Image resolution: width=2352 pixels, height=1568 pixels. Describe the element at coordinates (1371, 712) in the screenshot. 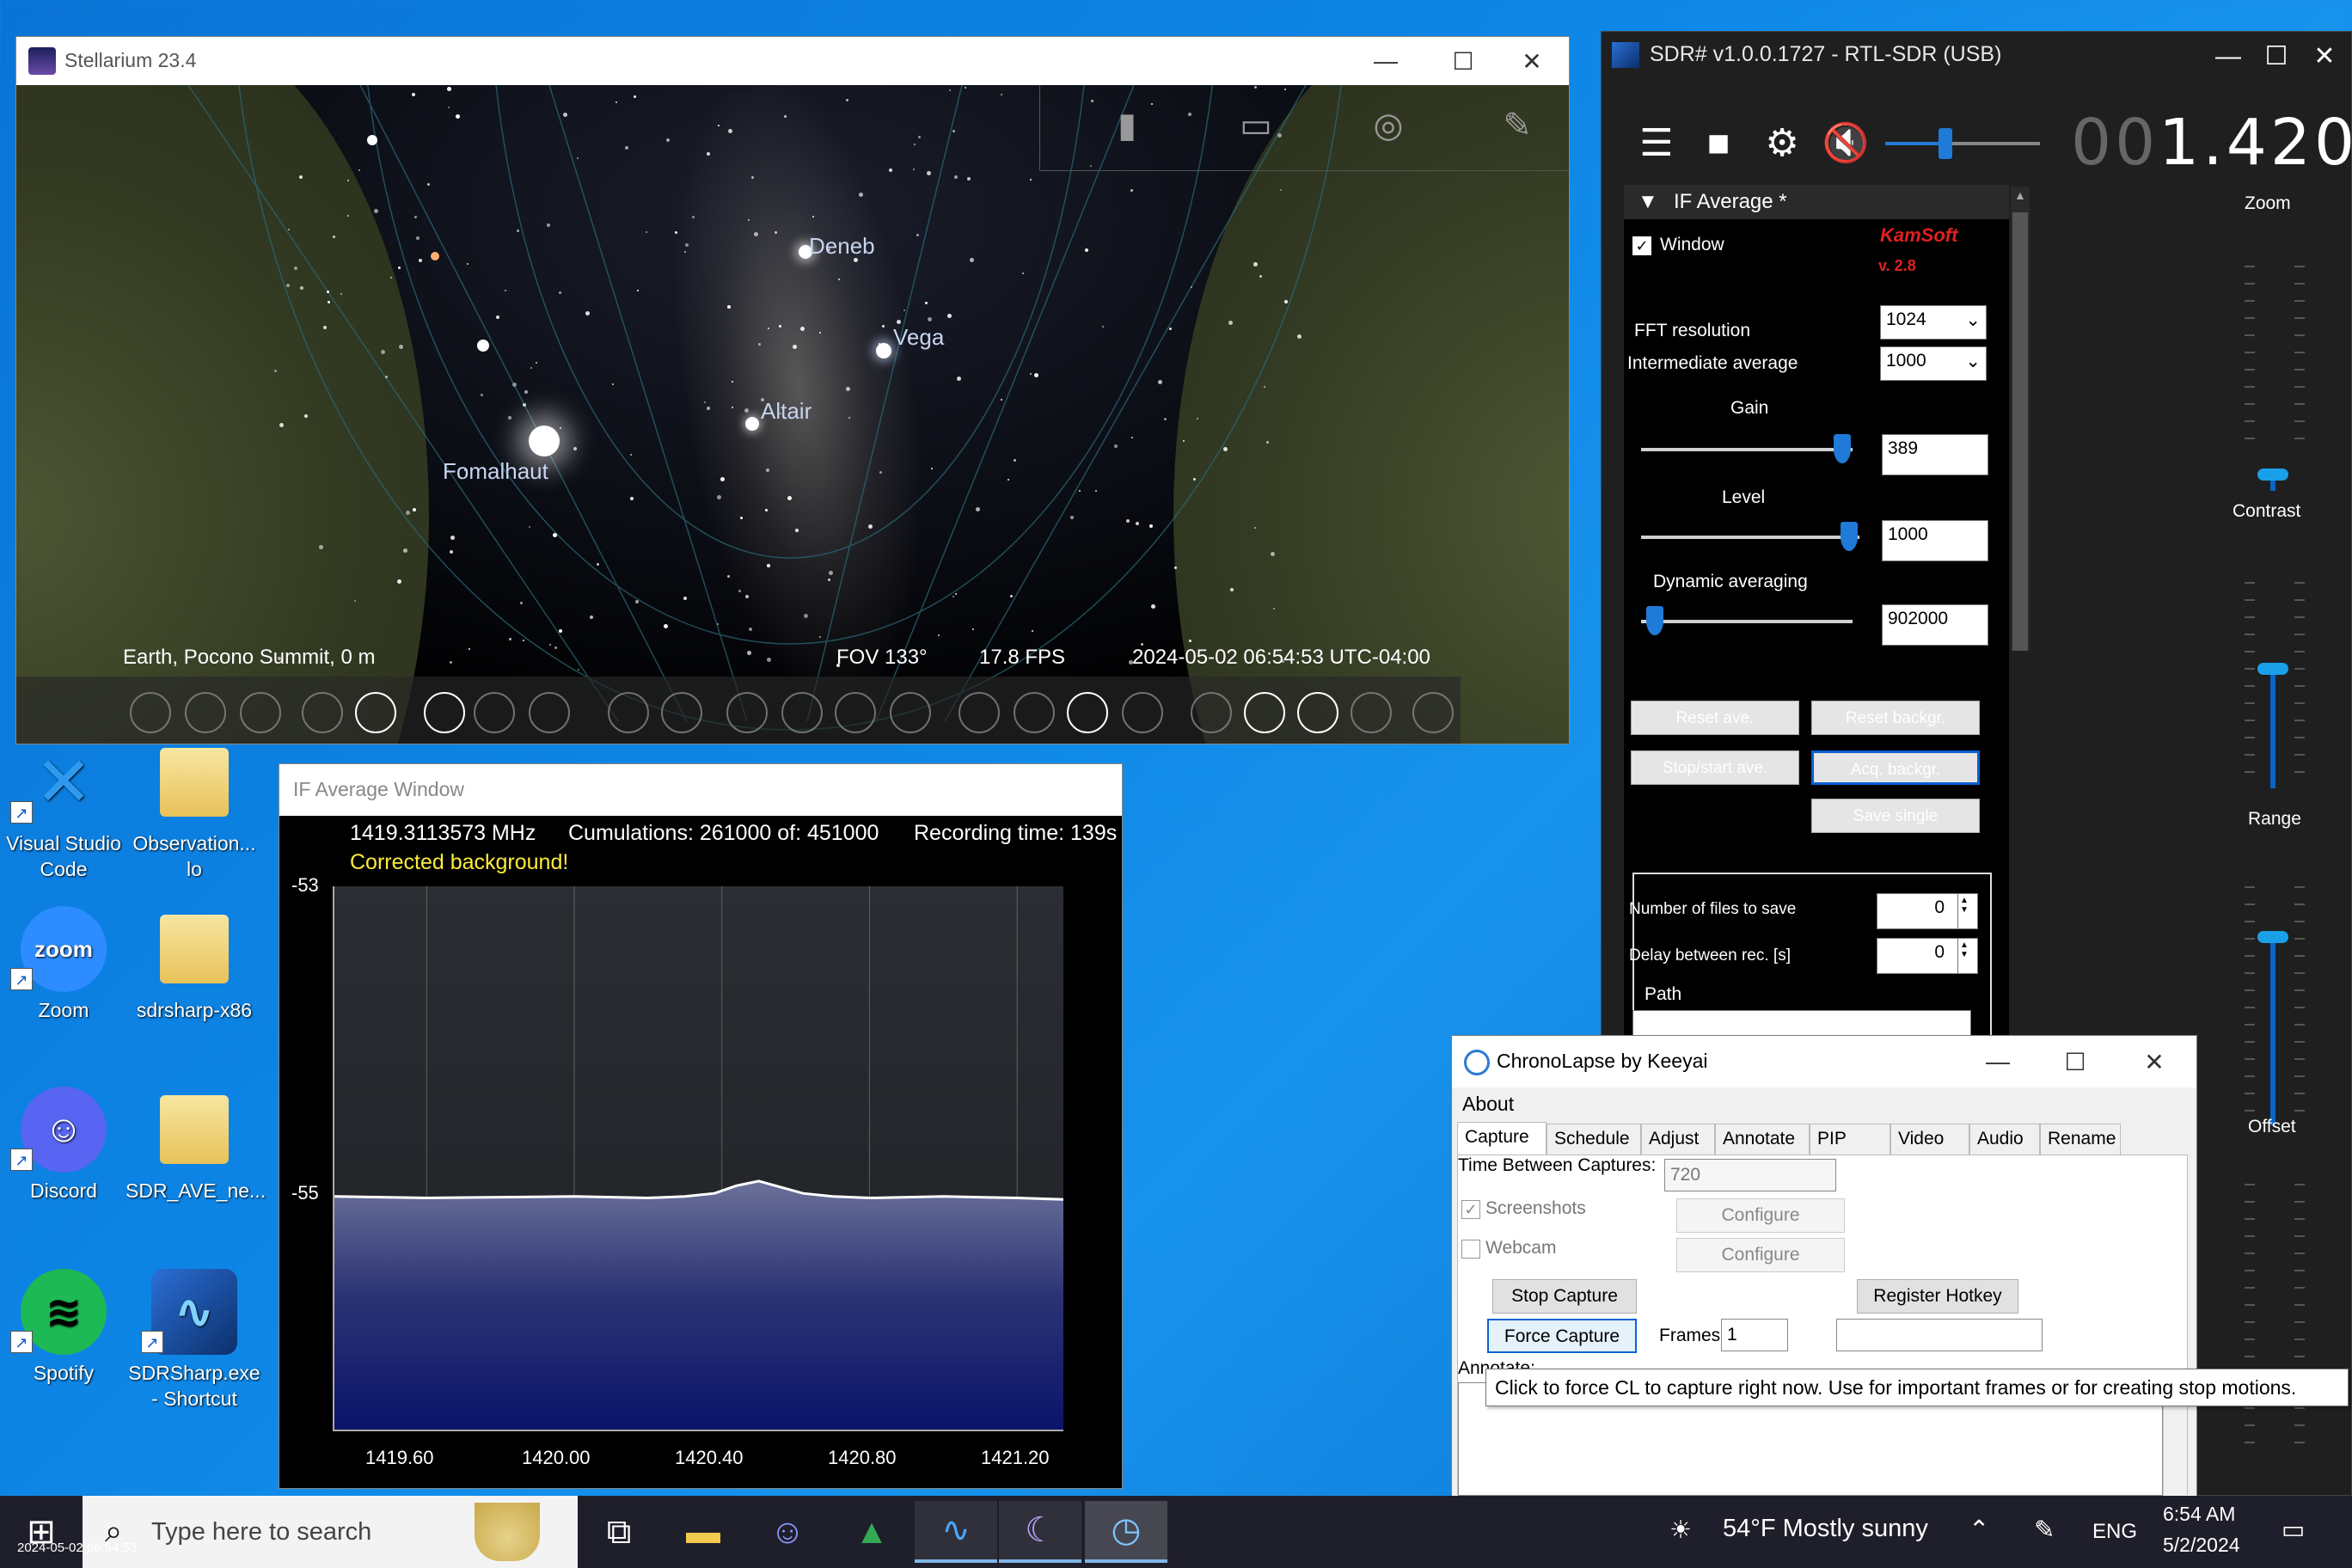

I see `fast-forward-icon` at that location.